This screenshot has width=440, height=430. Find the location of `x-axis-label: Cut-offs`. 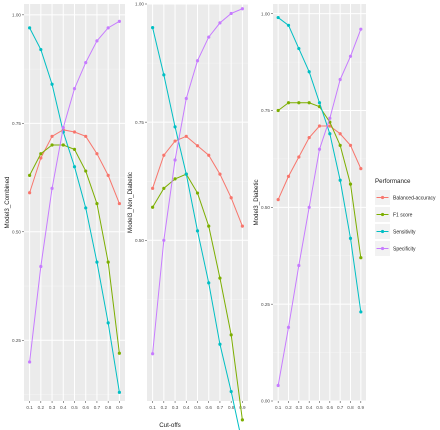

x-axis-label: Cut-offs is located at coordinates (170, 425).